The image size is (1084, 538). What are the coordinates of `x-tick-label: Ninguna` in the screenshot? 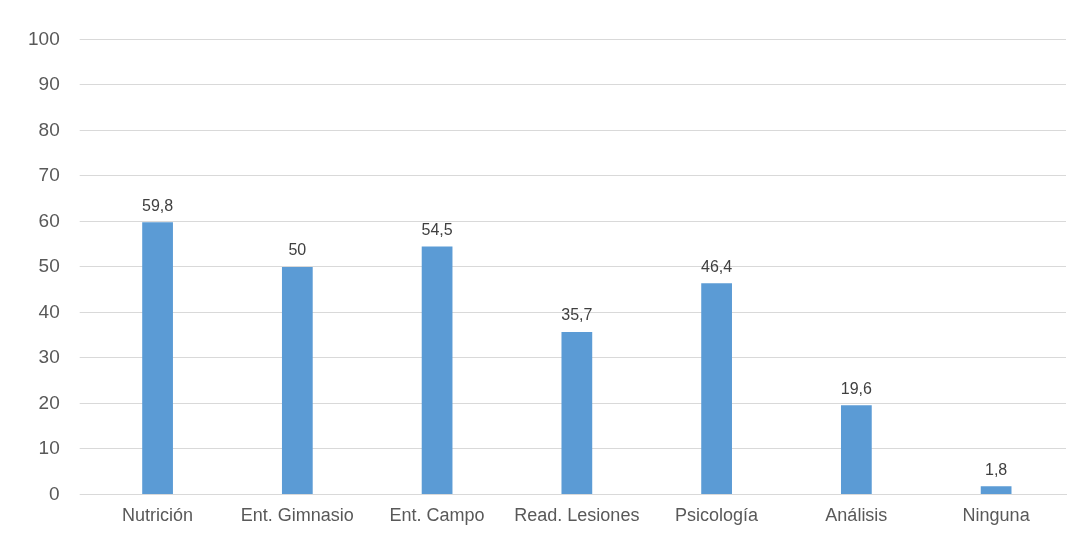 It's located at (996, 515).